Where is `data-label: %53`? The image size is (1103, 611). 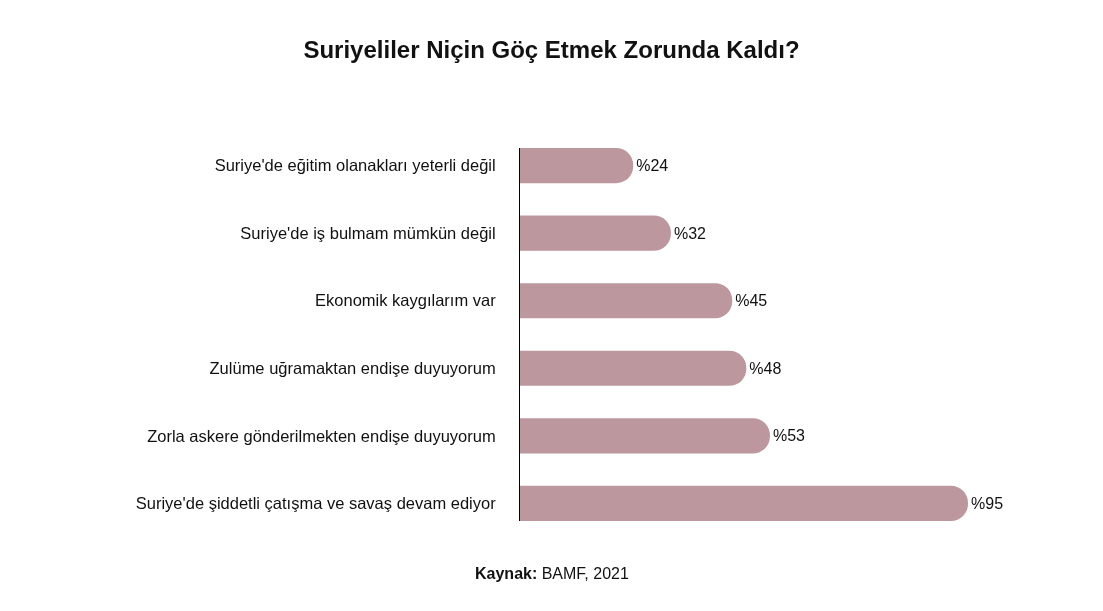 data-label: %53 is located at coordinates (789, 436).